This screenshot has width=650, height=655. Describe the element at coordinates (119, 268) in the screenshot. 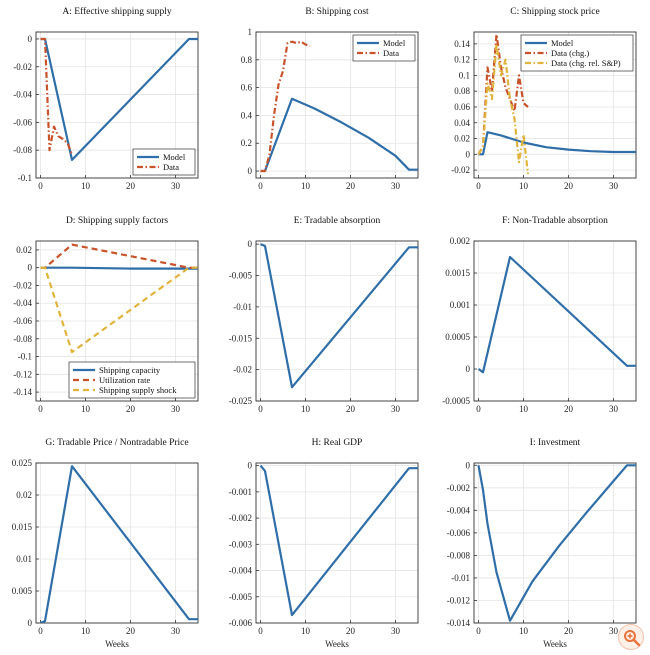

I see `series-line-shipping-capacity` at that location.